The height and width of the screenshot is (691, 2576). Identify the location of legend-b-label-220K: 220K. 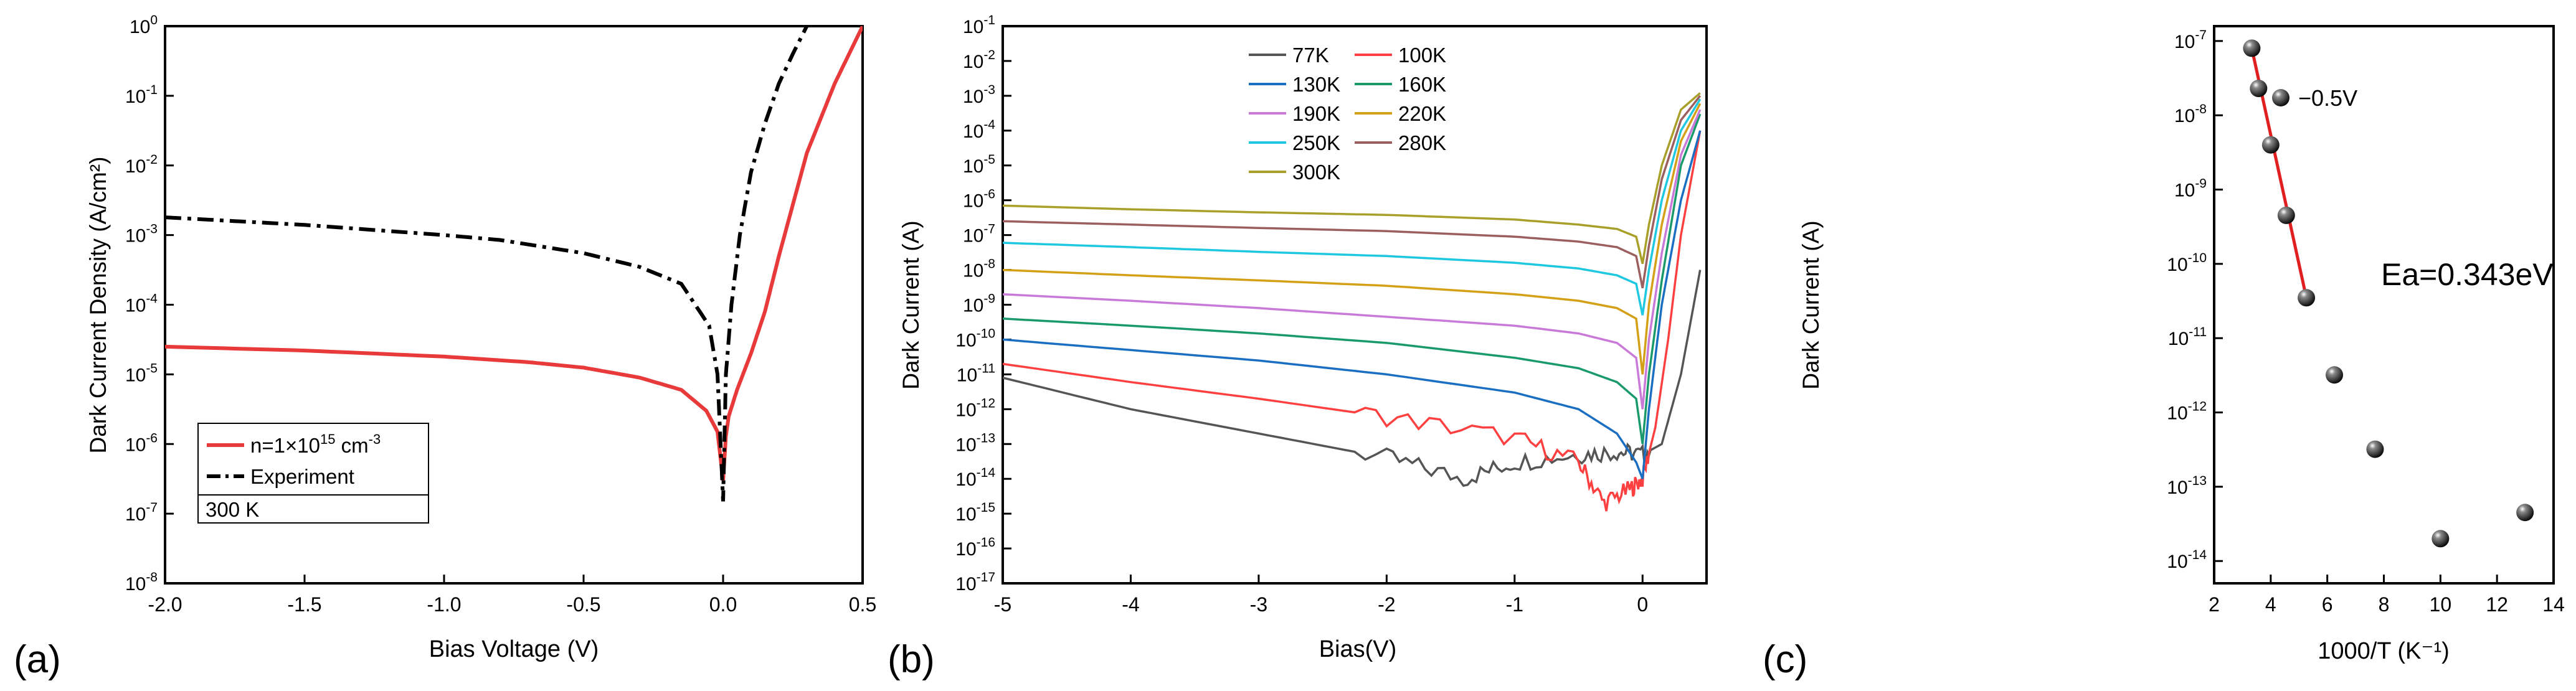
(1422, 113).